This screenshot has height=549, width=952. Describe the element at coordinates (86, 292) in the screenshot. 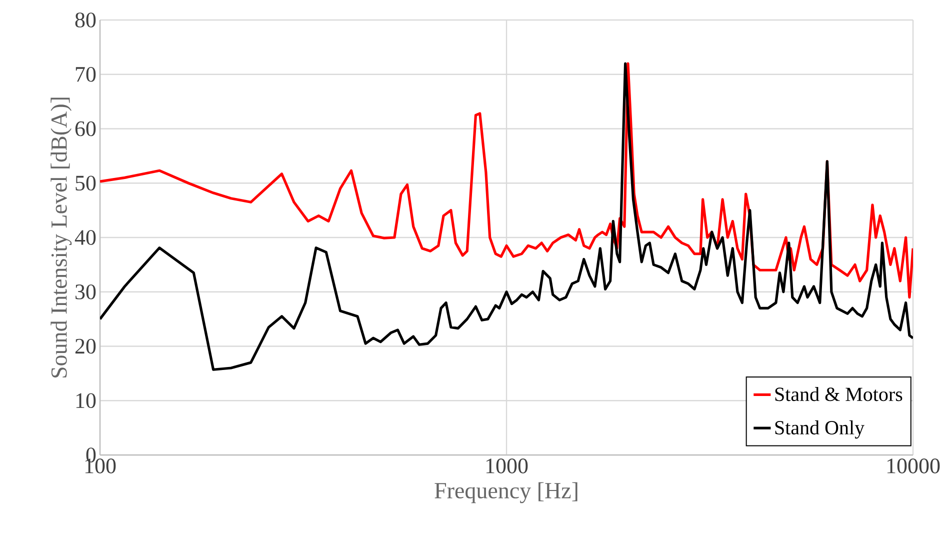

I see `y-tick-label: 30` at that location.